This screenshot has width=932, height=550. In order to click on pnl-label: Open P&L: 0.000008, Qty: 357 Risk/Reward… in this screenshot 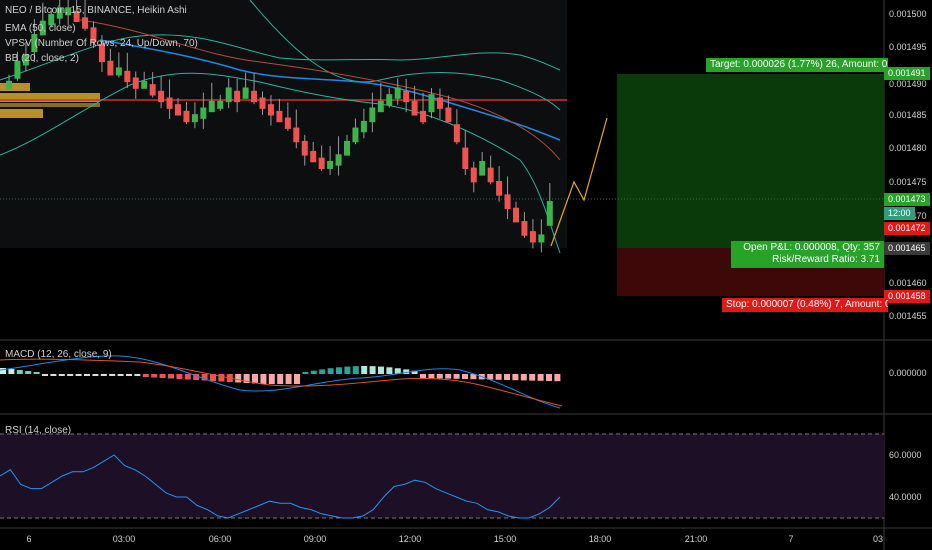, I will do `click(807, 254)`.